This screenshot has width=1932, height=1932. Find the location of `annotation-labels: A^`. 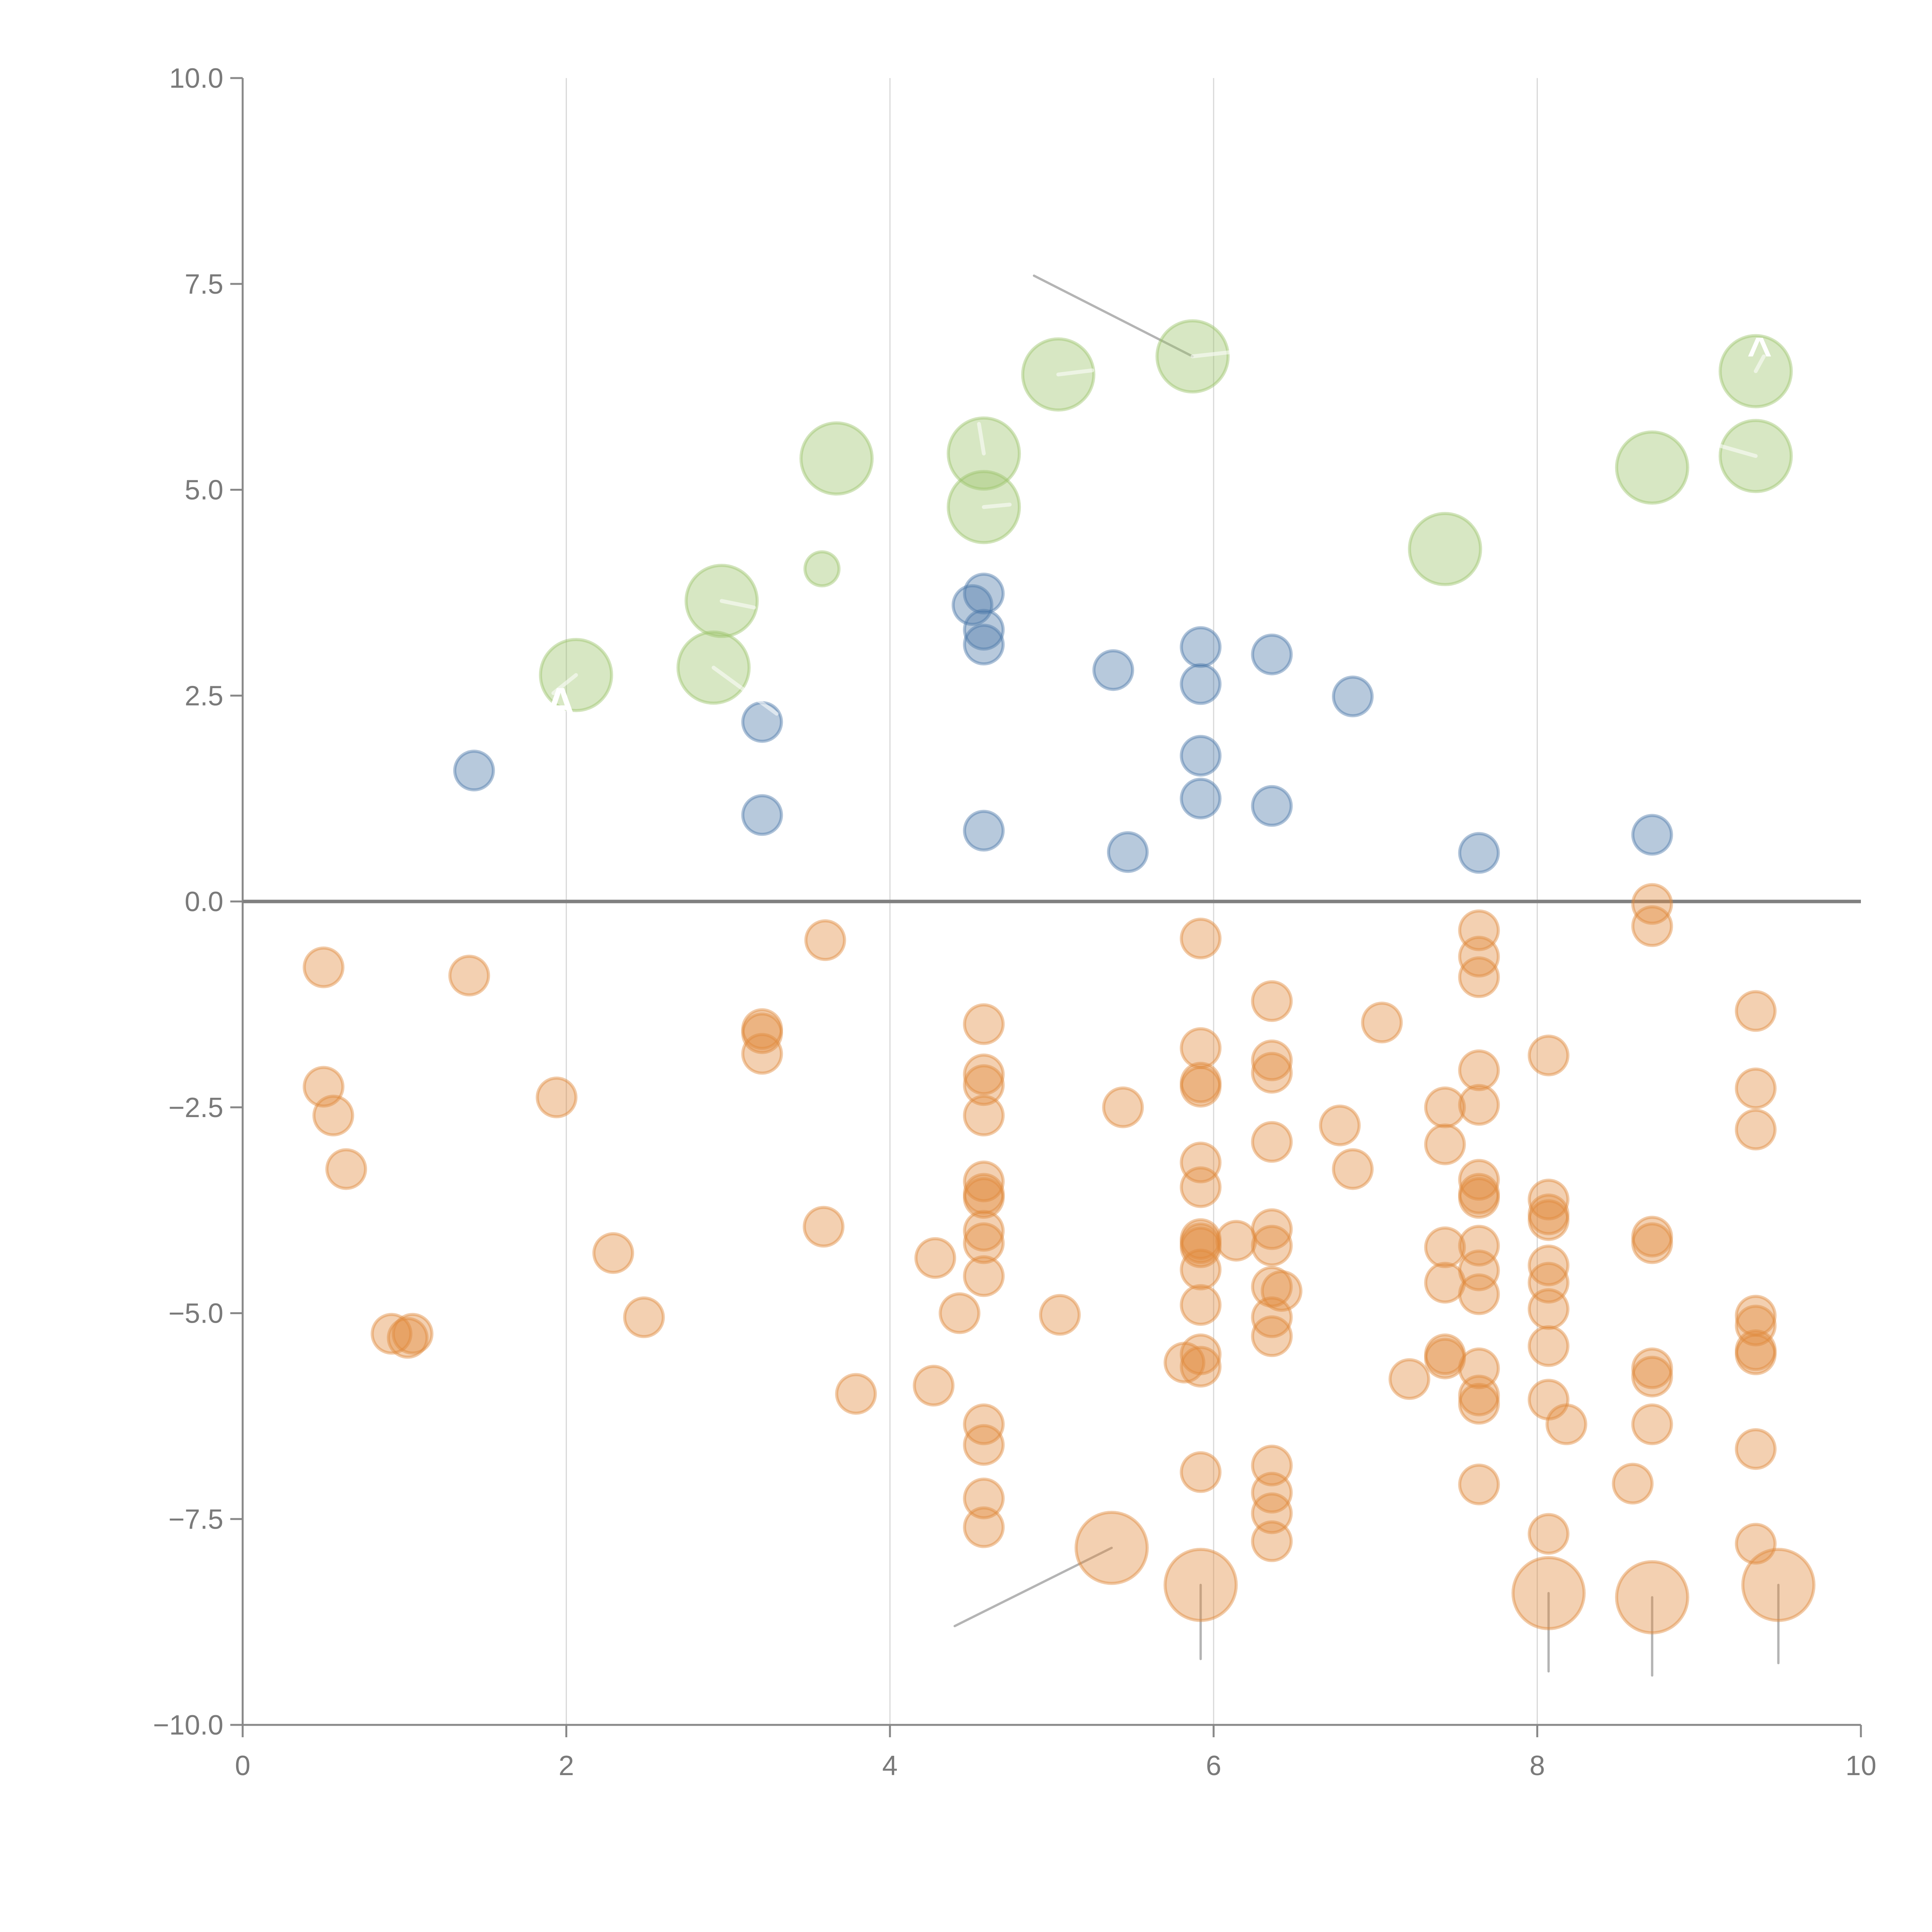

annotation-labels: A^ is located at coordinates (1158, 528).